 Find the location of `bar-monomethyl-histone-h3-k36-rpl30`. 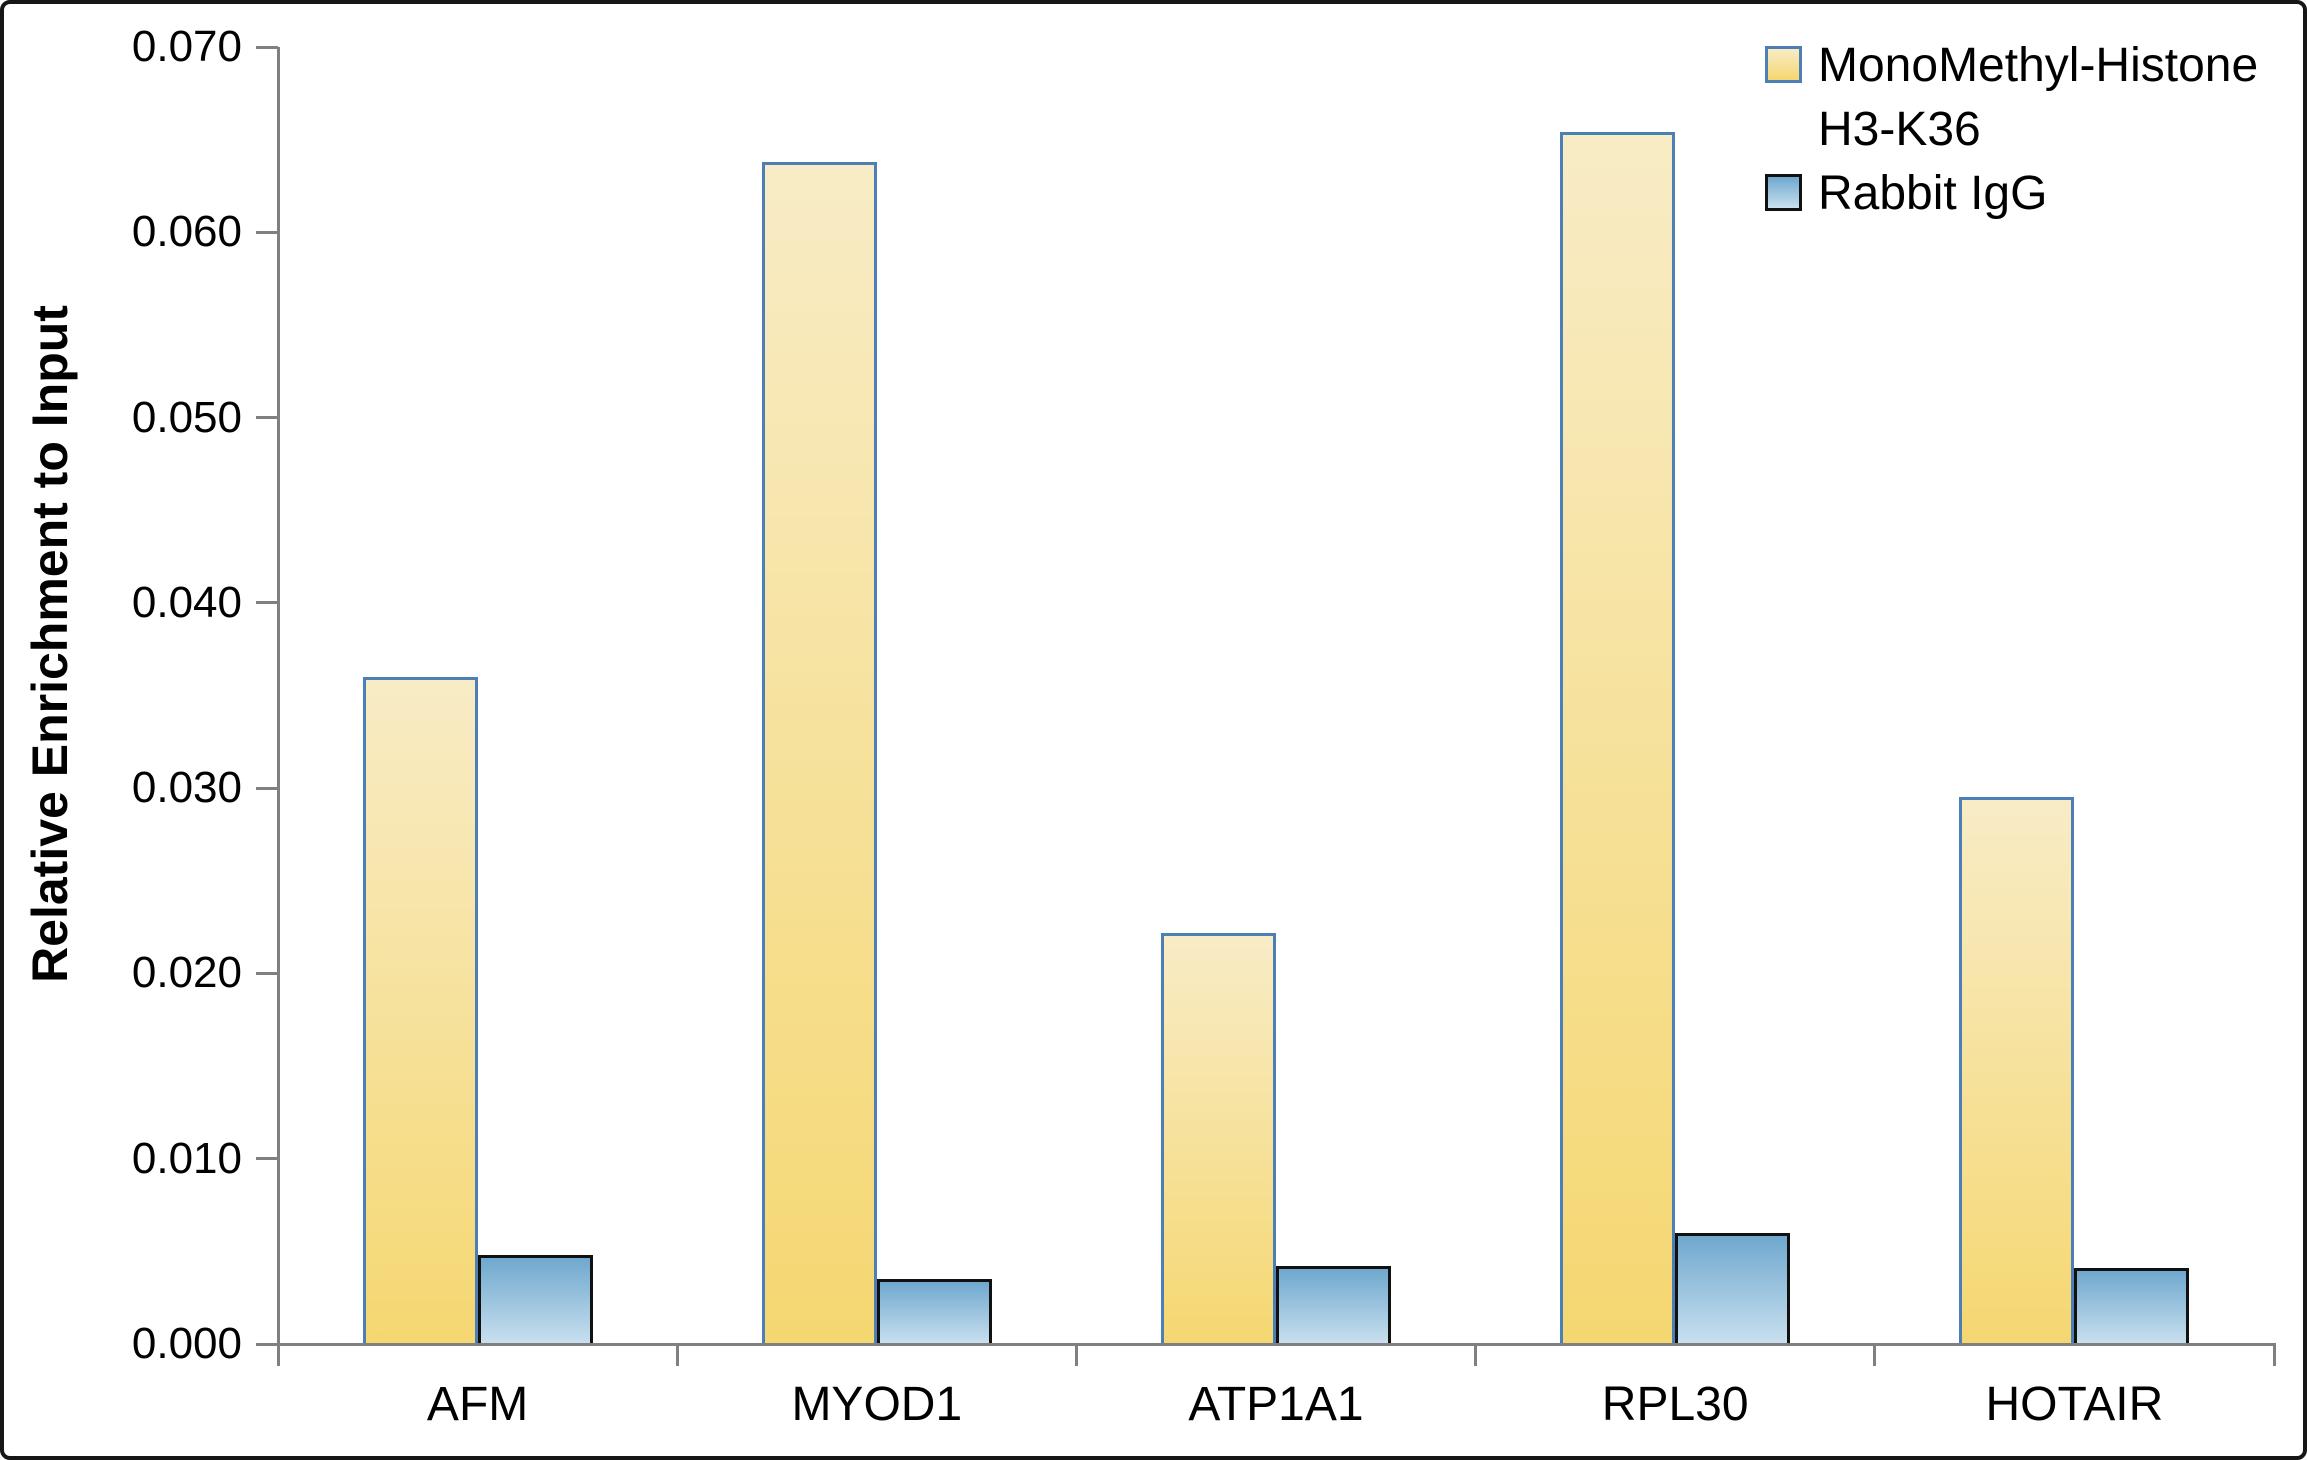

bar-monomethyl-histone-h3-k36-rpl30 is located at coordinates (1618, 738).